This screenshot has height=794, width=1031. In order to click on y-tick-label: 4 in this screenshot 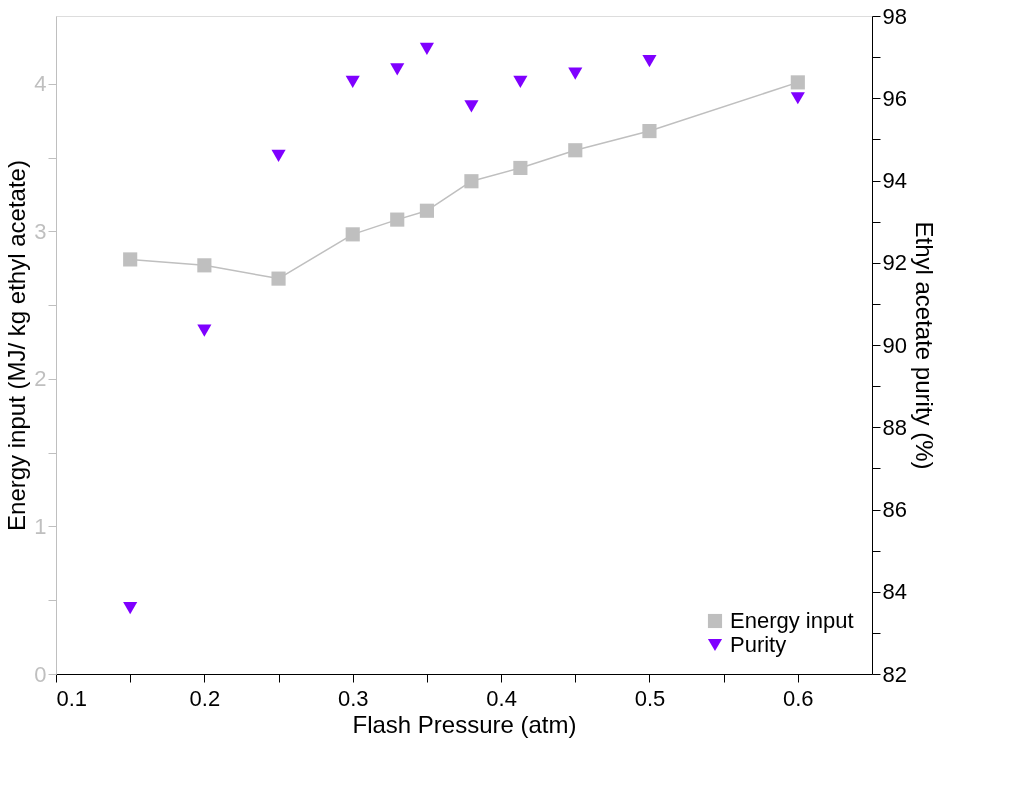, I will do `click(40, 84)`.